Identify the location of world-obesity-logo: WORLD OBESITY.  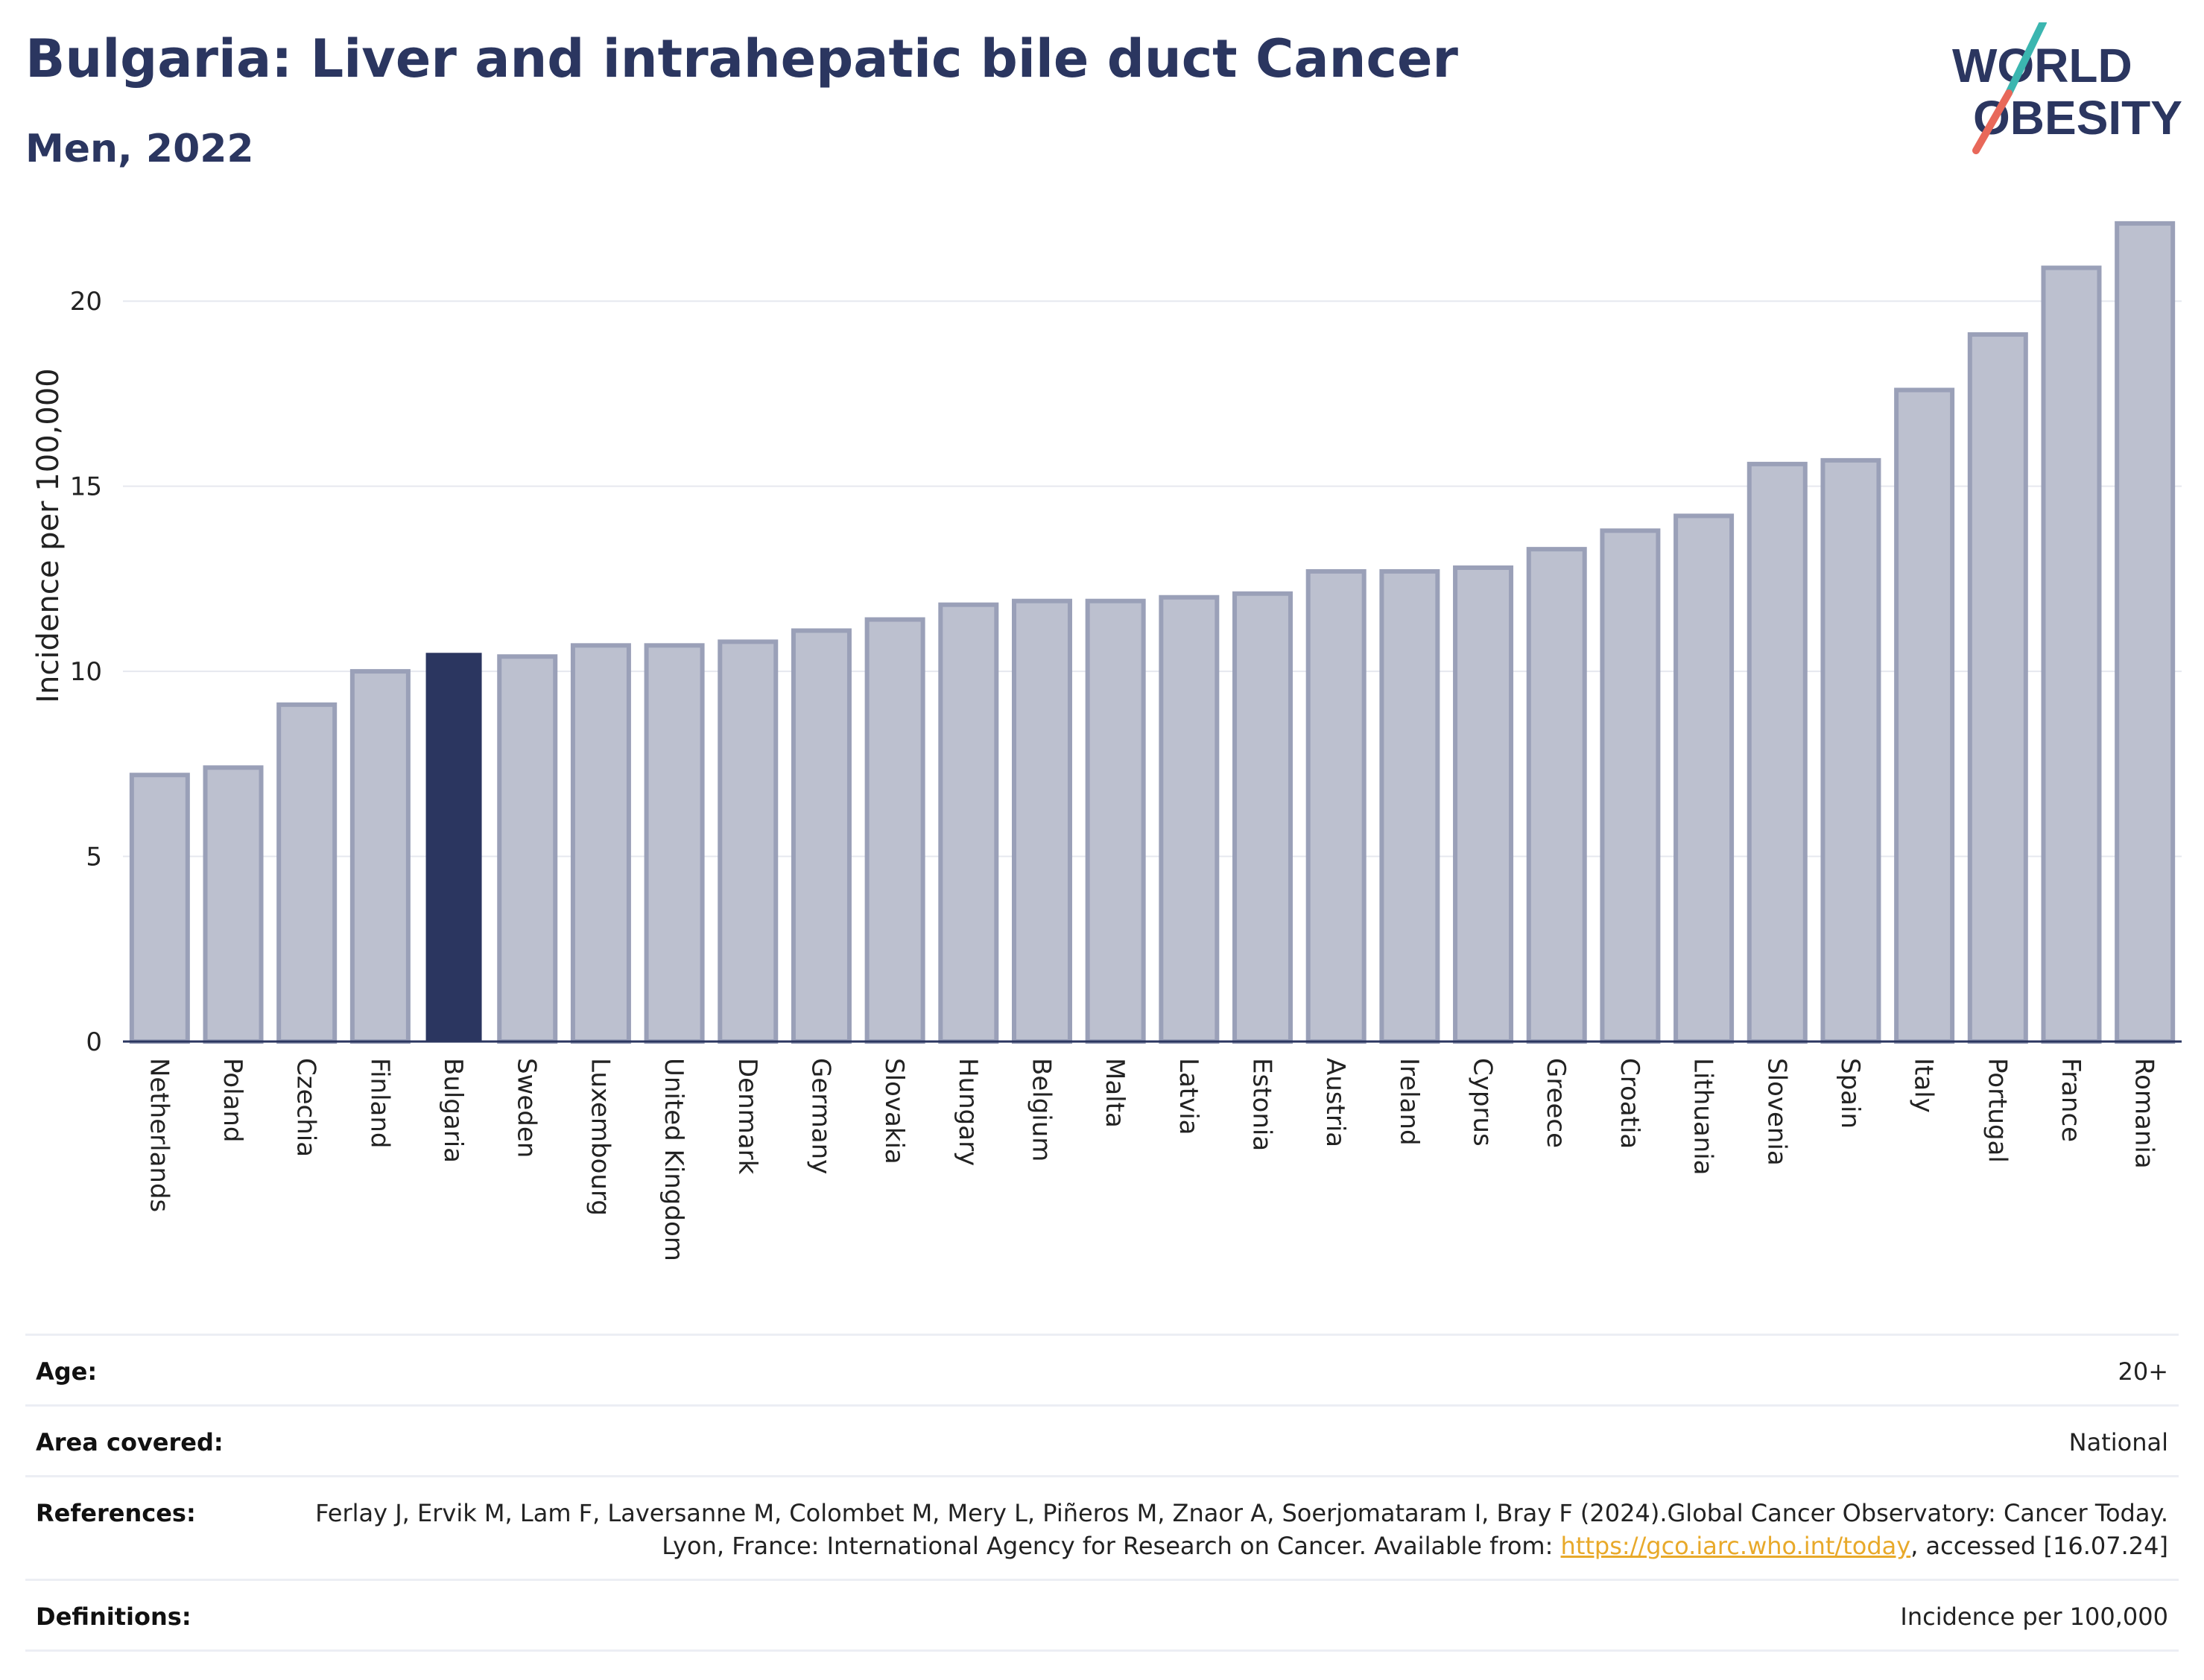
(2067, 88).